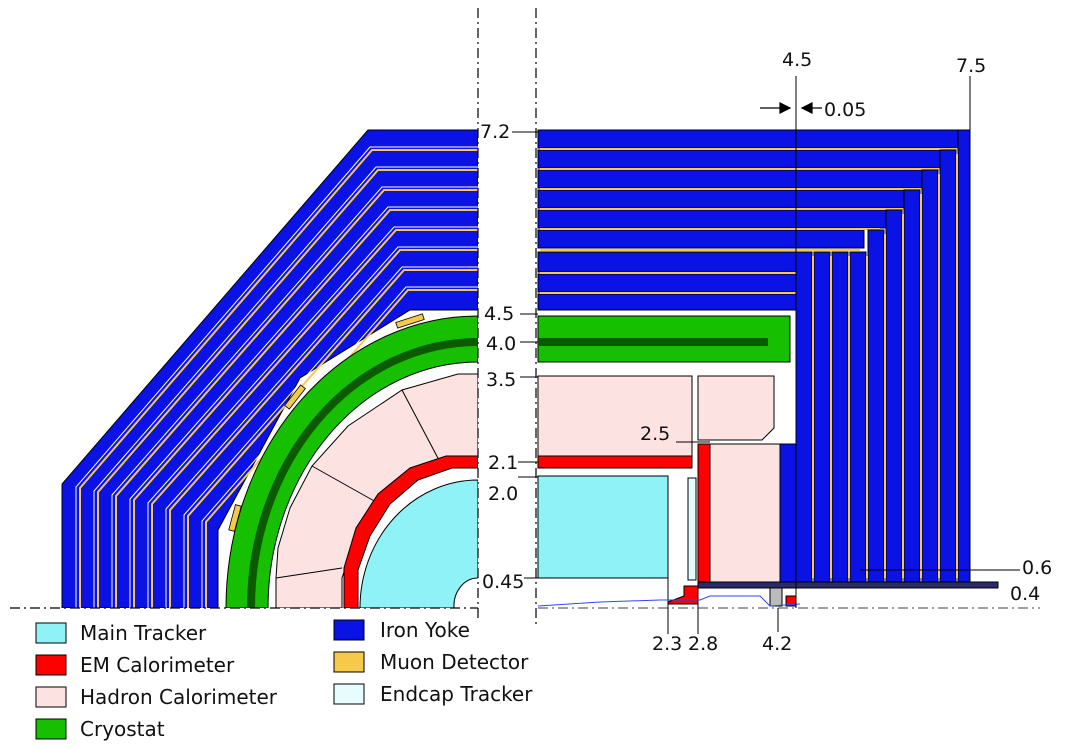 This screenshot has width=1074, height=748. Describe the element at coordinates (1025, 594) in the screenshot. I see `label-r-0-4: 0.4` at that location.